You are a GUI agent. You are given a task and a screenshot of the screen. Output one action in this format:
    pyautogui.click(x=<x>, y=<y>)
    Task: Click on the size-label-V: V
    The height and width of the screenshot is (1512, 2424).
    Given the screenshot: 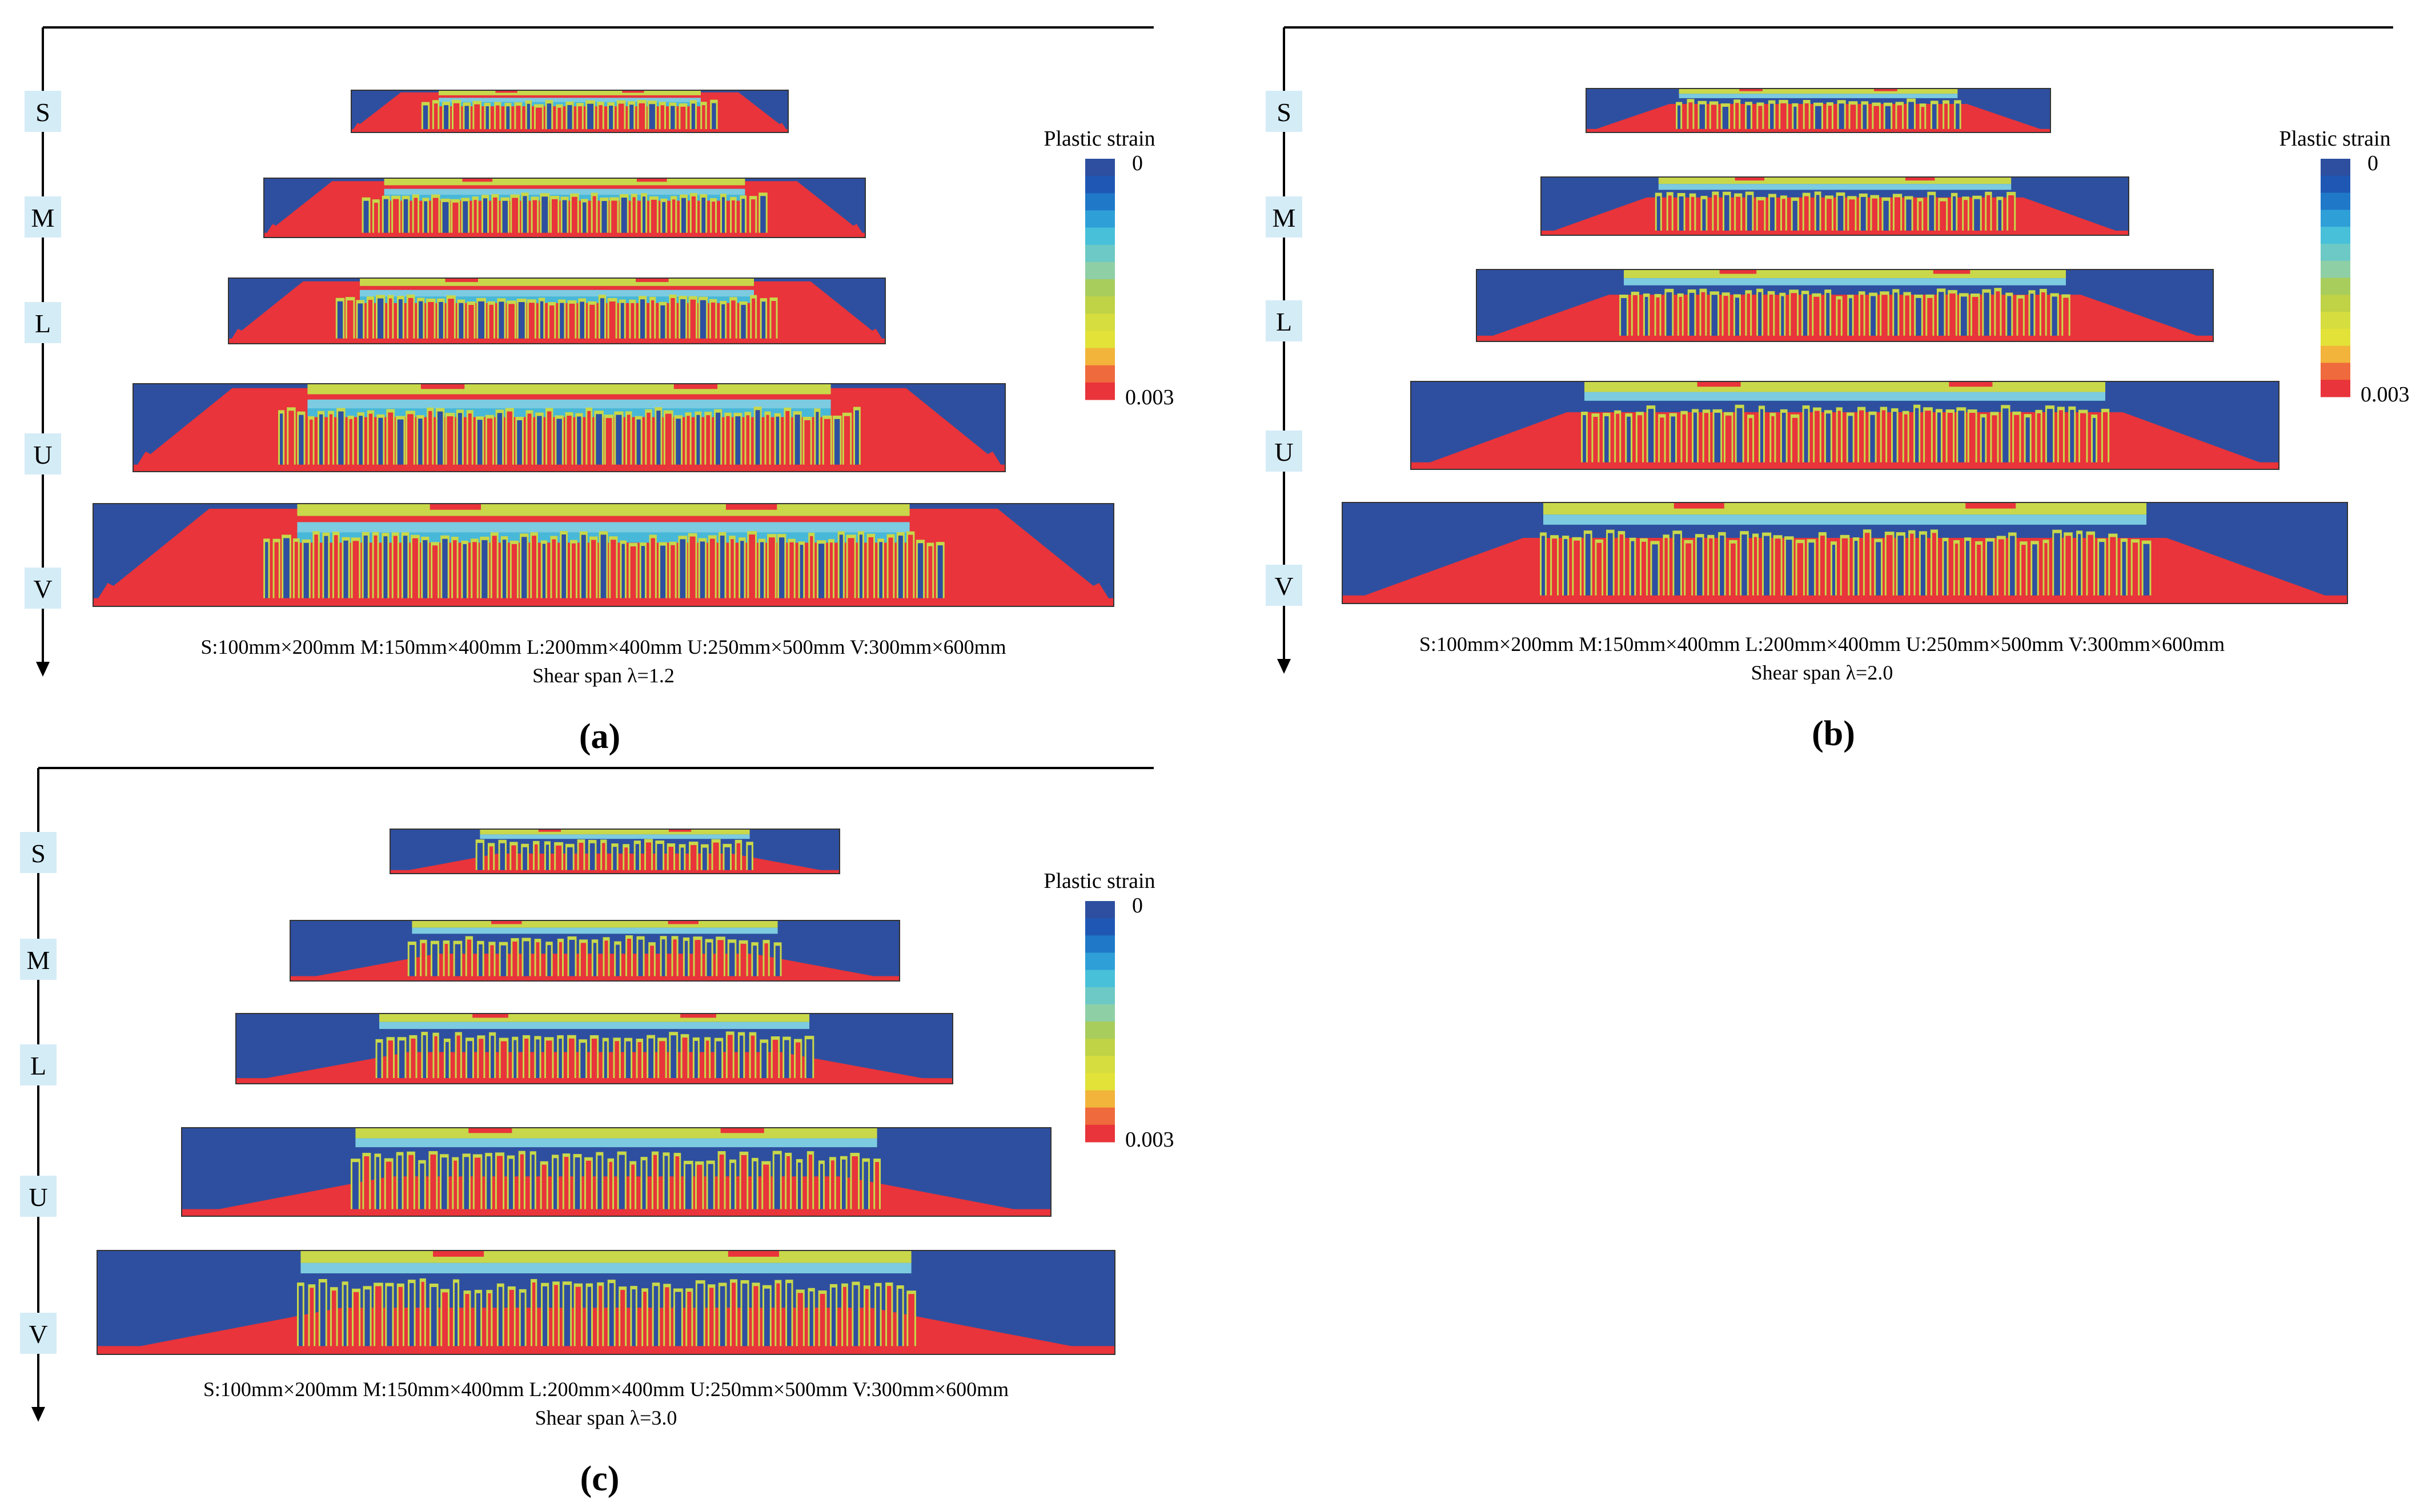 What is the action you would take?
    pyautogui.click(x=39, y=1334)
    